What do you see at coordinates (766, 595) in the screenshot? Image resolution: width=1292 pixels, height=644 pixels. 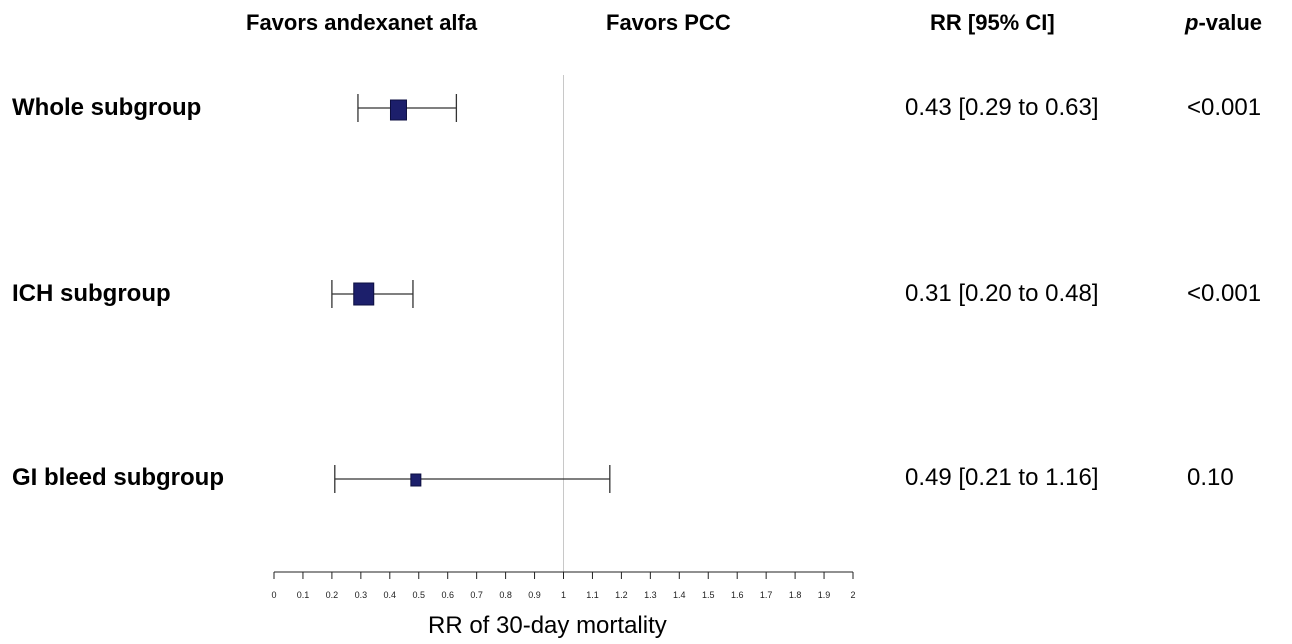 I see `x-tick-label-17: 1.7` at bounding box center [766, 595].